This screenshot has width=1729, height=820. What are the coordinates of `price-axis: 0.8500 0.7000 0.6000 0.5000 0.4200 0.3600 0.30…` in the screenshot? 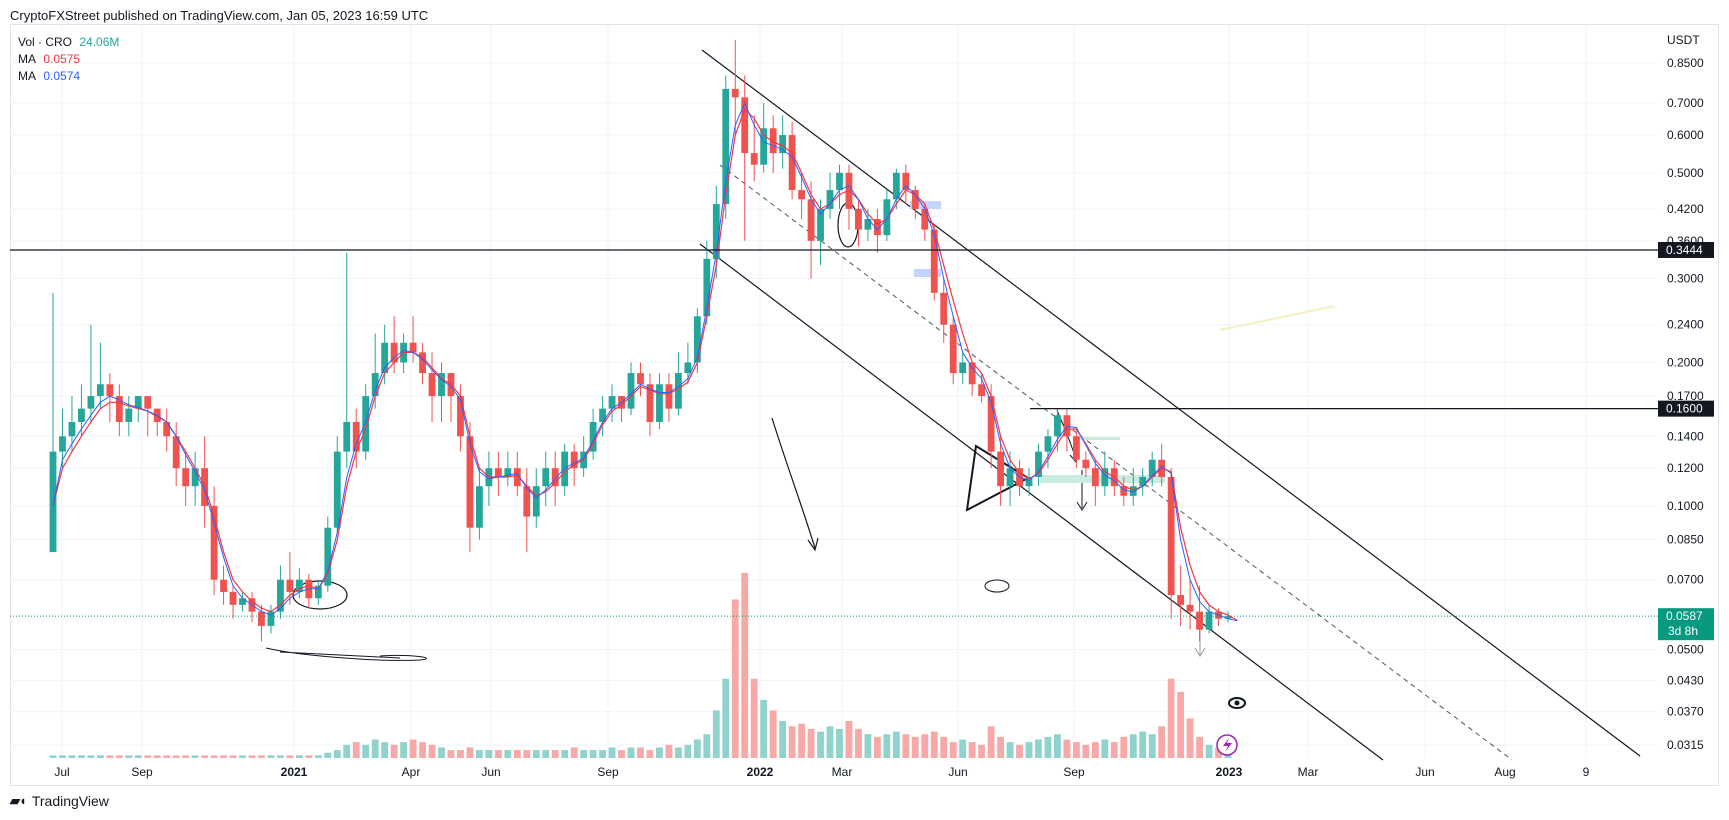 It's located at (1685, 404).